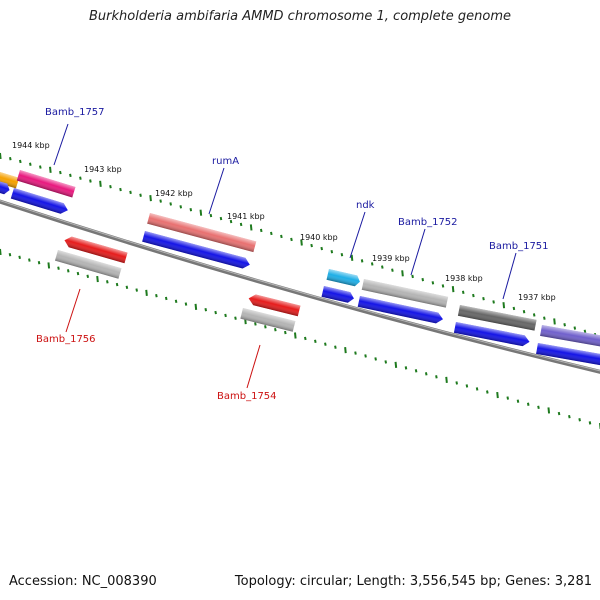 Image resolution: width=600 pixels, height=600 pixels. Describe the element at coordinates (344, 278) in the screenshot. I see `feature-ndk-cds` at that location.